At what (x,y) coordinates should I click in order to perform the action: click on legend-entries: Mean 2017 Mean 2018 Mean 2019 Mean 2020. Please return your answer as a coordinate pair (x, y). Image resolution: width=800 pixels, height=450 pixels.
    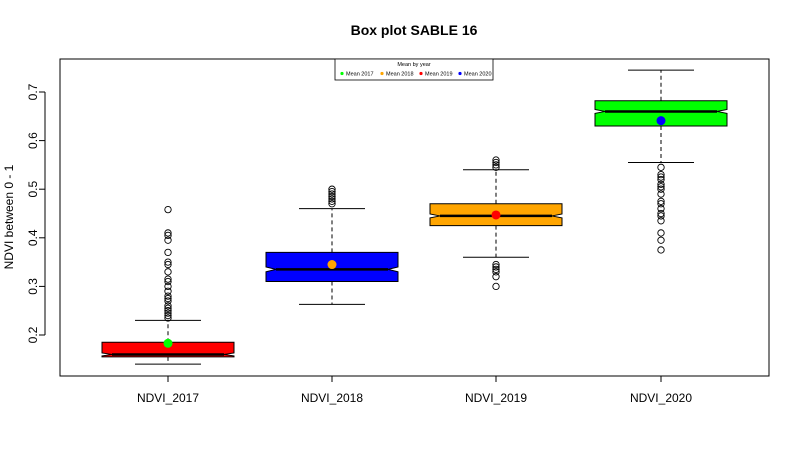
    Looking at the image, I should click on (416, 74).